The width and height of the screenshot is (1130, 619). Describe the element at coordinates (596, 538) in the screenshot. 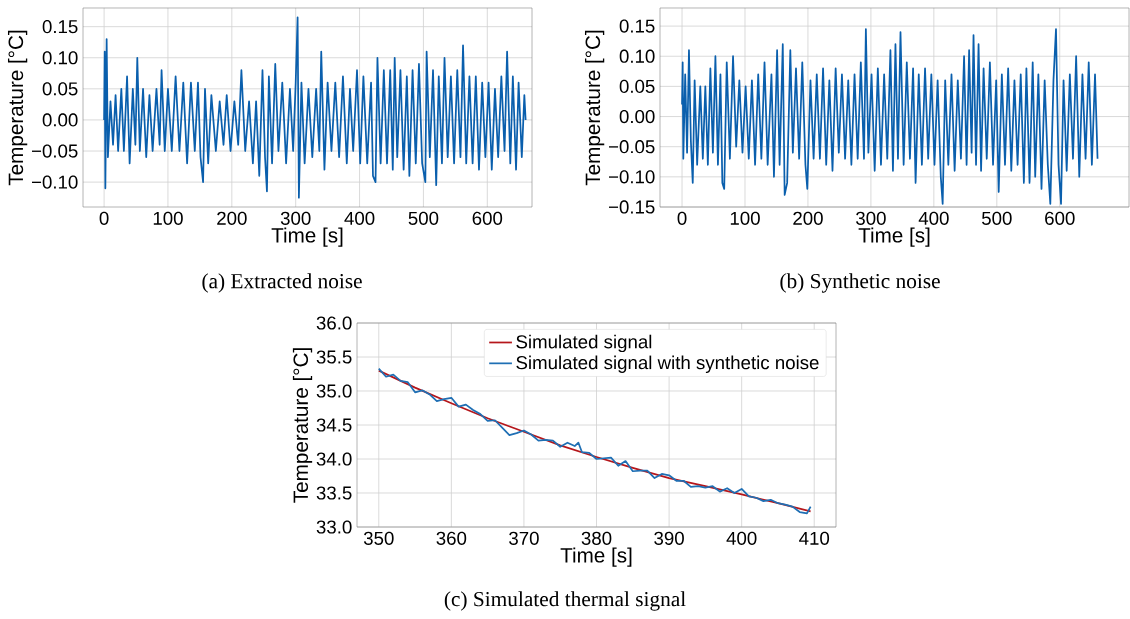

I see `x-tick-label: 380` at that location.